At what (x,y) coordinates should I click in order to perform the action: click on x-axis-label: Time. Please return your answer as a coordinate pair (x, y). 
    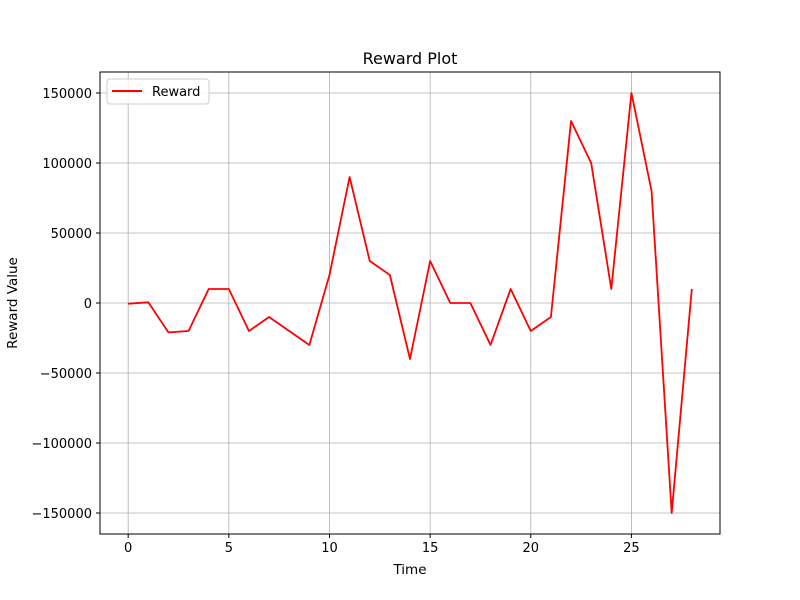
    Looking at the image, I should click on (409, 570).